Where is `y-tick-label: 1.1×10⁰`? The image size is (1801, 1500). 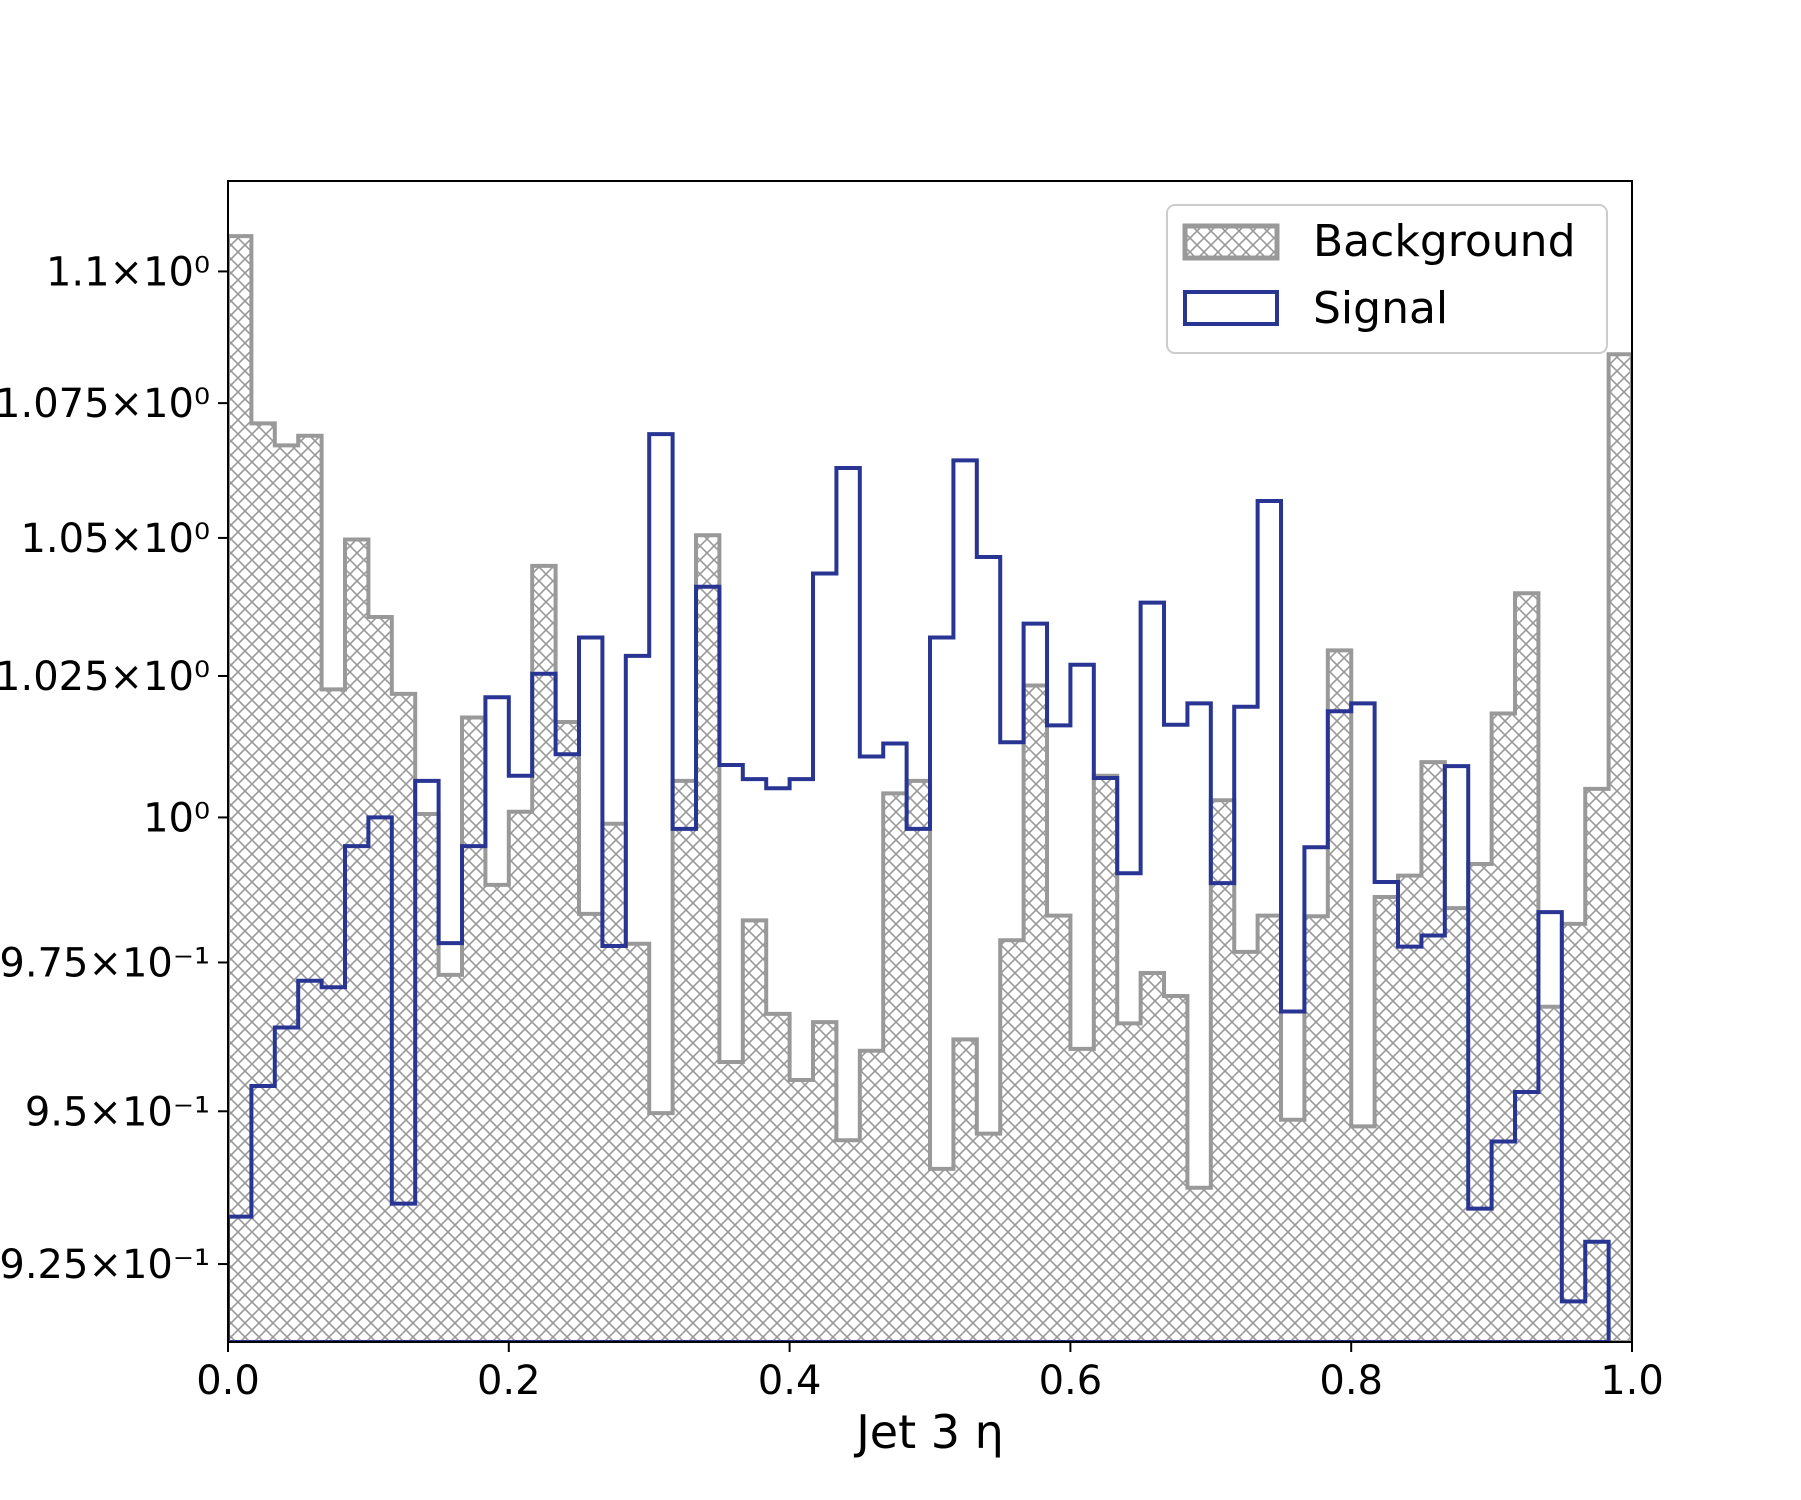
y-tick-label: 1.1×10⁰ is located at coordinates (128, 272).